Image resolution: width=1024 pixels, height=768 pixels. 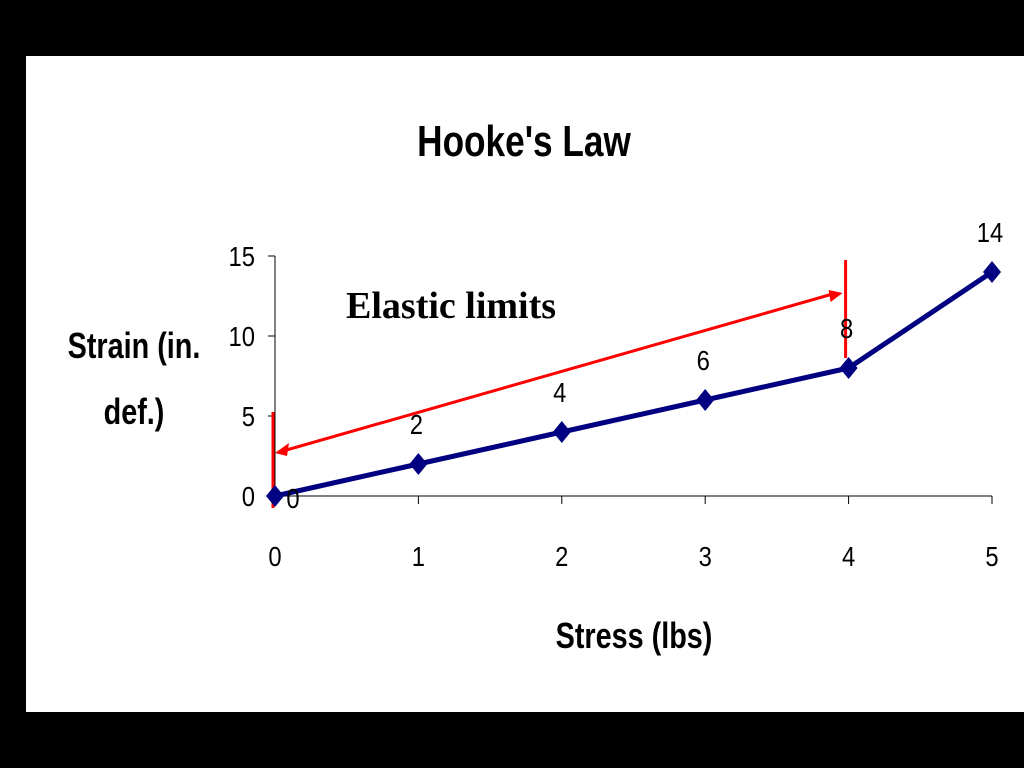 I want to click on elastic-limits-label: Elastic limits, so click(x=451, y=306).